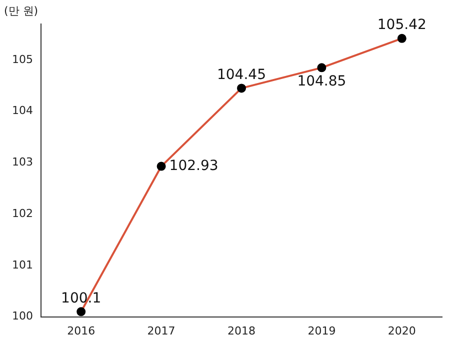 The width and height of the screenshot is (450, 350). What do you see at coordinates (193, 166) in the screenshot?
I see `data-label: 102.93` at bounding box center [193, 166].